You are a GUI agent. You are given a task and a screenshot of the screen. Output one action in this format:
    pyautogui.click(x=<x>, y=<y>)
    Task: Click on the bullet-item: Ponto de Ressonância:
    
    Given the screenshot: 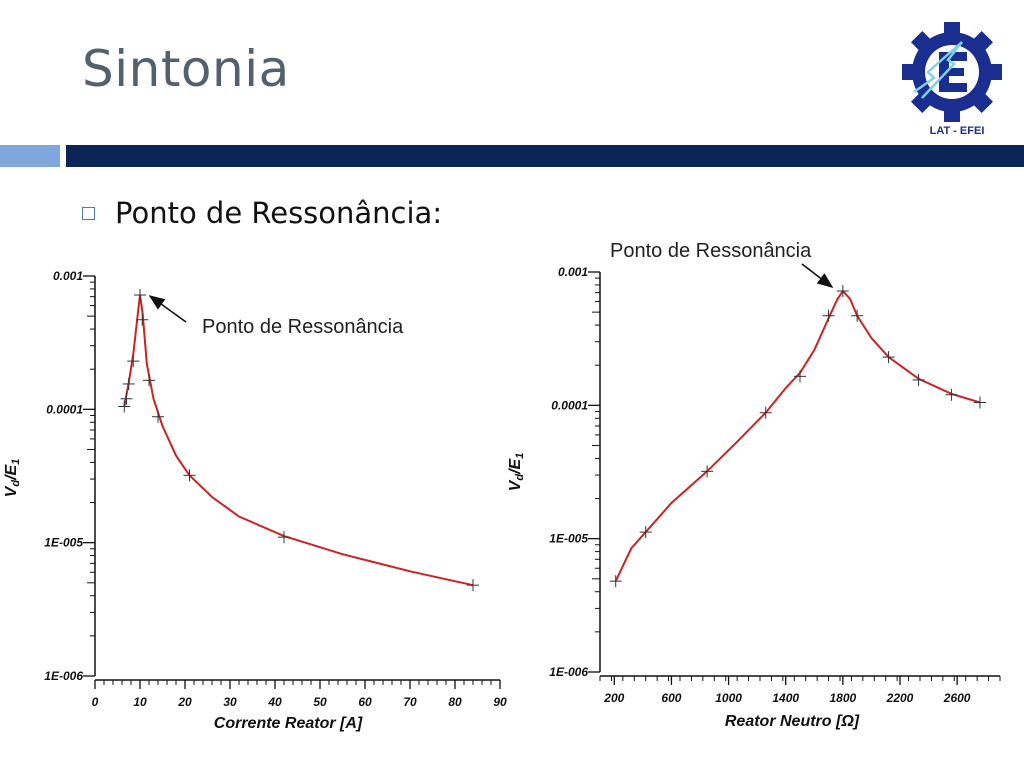 What is the action you would take?
    pyautogui.click(x=262, y=213)
    